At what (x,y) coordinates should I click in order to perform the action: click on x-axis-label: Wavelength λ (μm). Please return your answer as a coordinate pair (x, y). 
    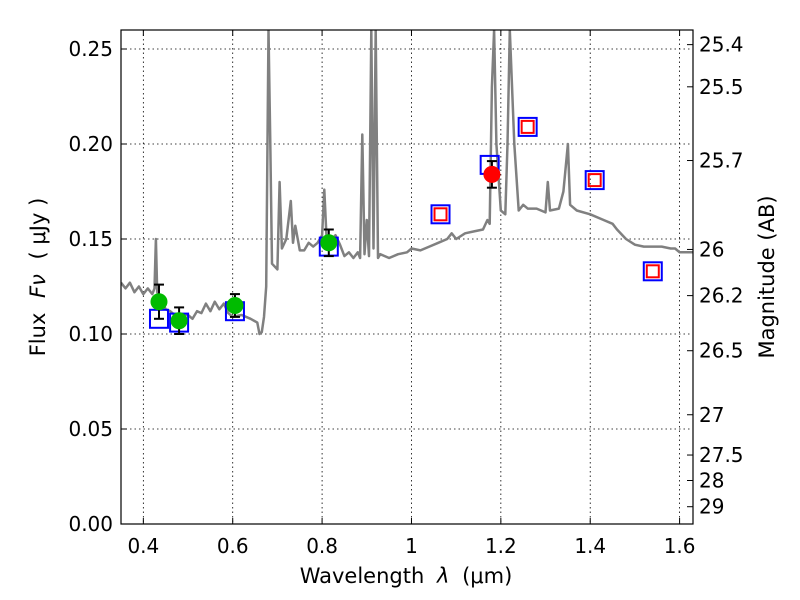
    Looking at the image, I should click on (406, 576).